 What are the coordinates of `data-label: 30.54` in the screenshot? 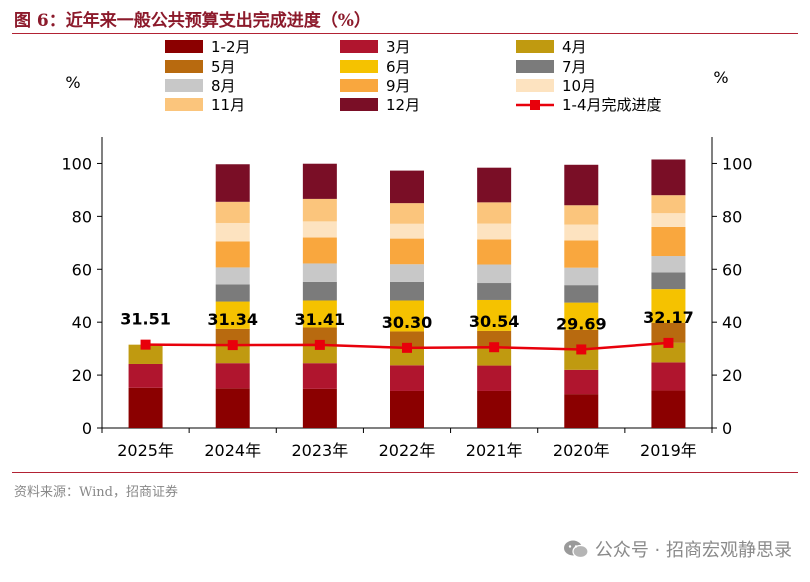 It's located at (494, 321).